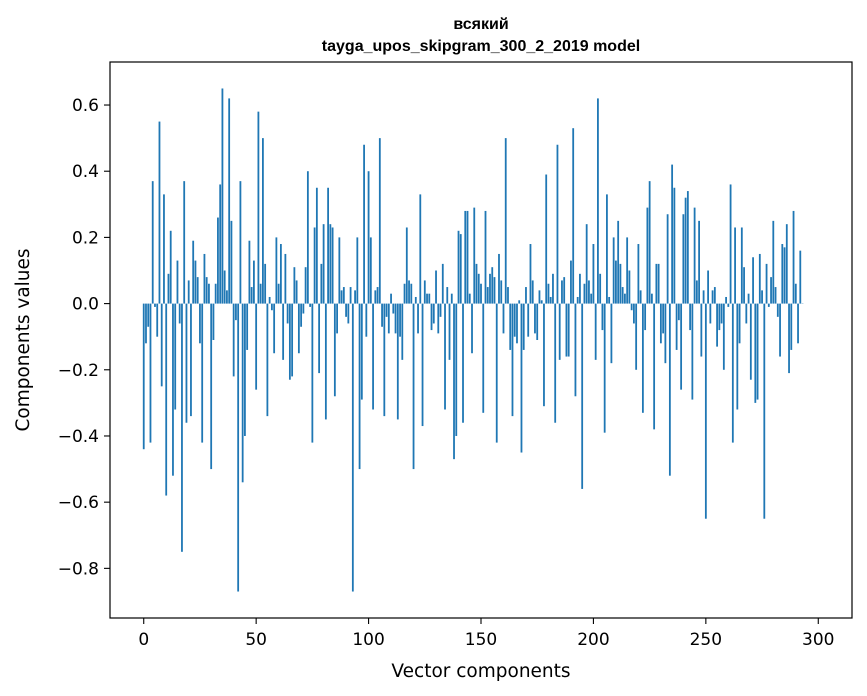 This screenshot has width=867, height=696. Describe the element at coordinates (78, 371) in the screenshot. I see `y-tick-label: −0.2` at that location.